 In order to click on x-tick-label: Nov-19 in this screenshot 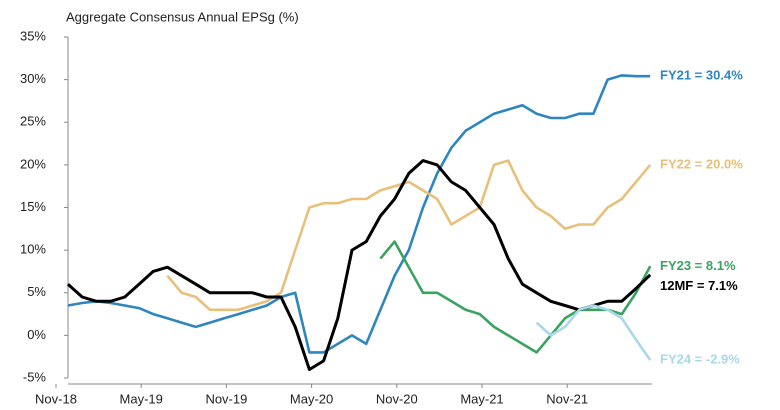, I will do `click(226, 398)`.